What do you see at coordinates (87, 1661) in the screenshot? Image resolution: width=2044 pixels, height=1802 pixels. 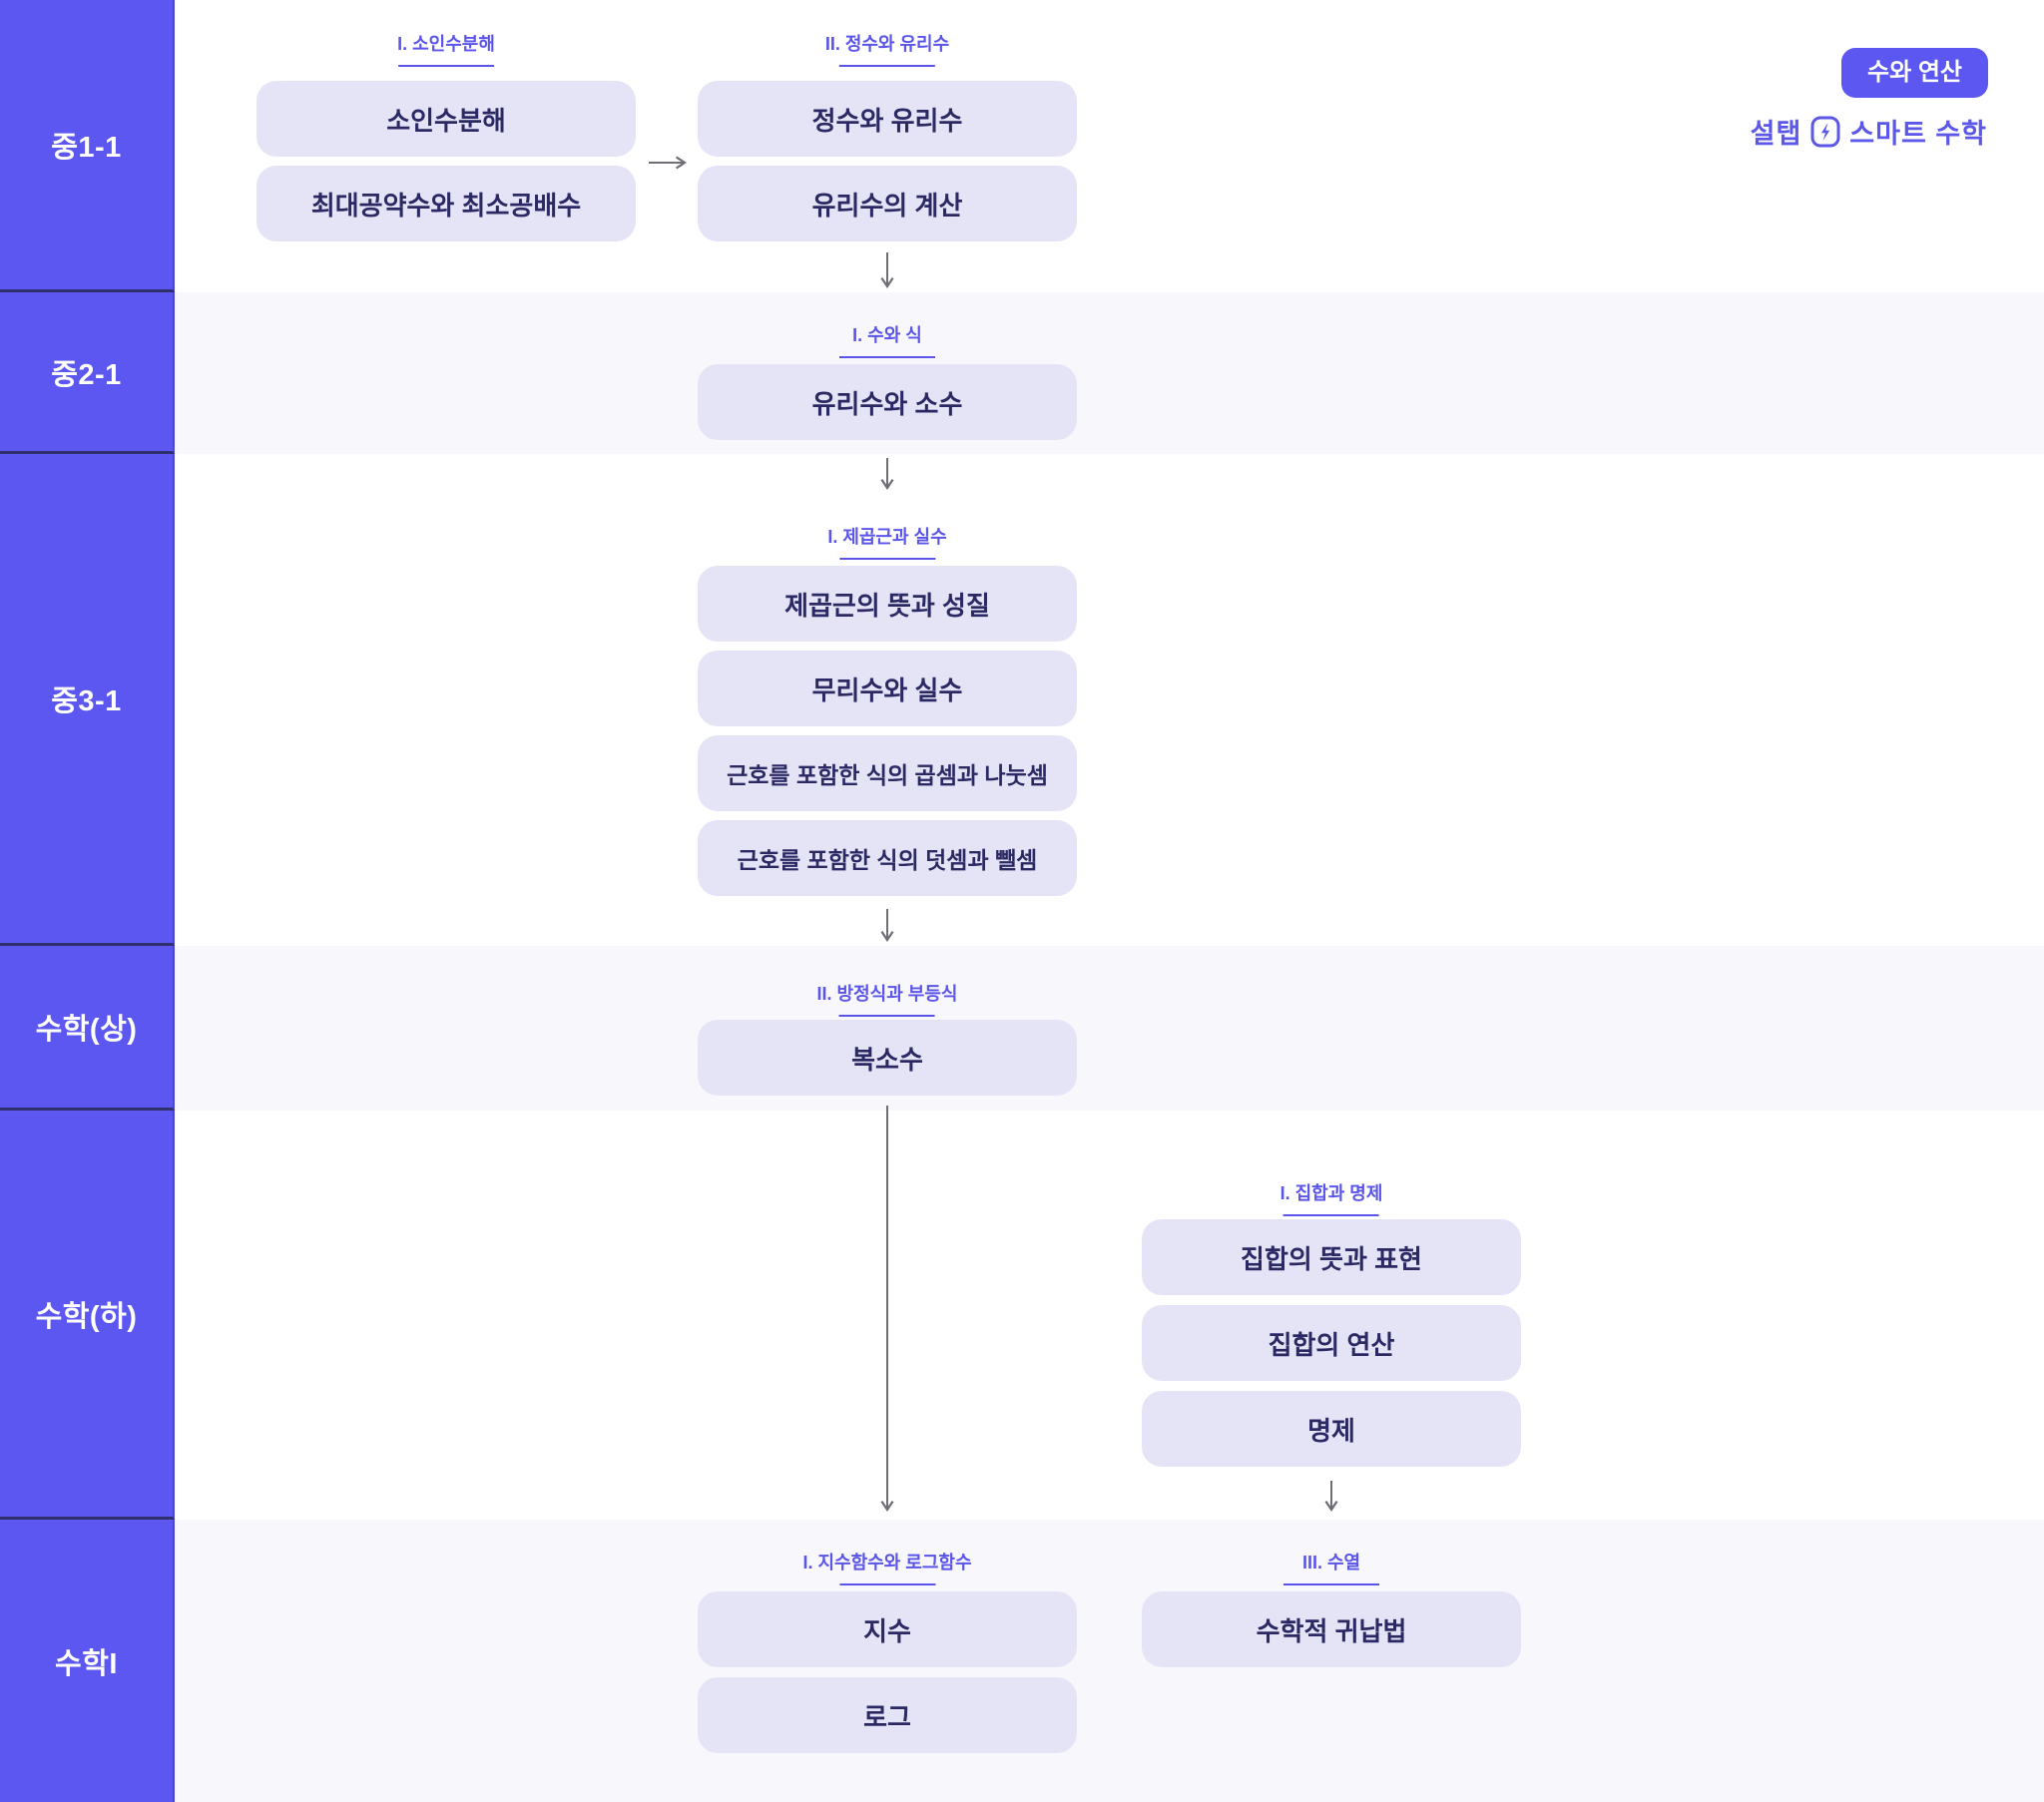 I see `sidebar-item-math-1: 수학I` at bounding box center [87, 1661].